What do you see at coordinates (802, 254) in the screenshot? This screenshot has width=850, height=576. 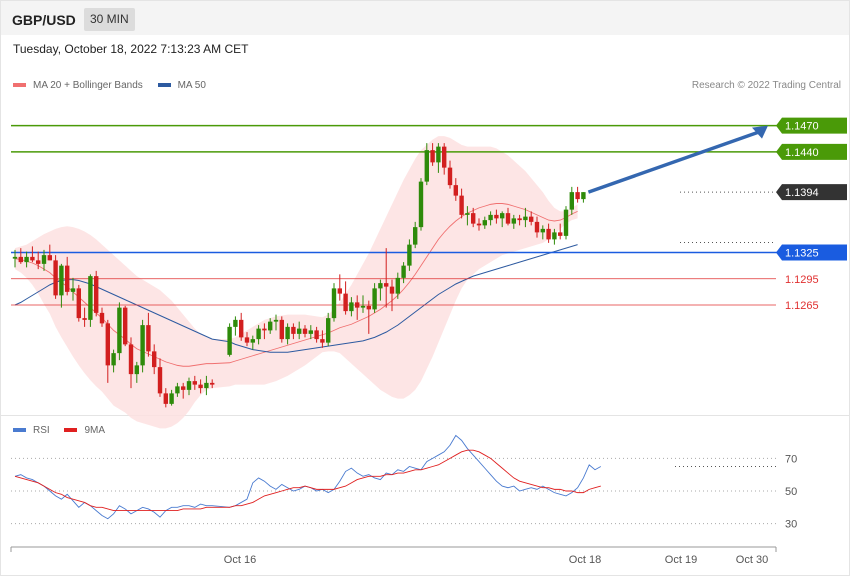 I see `level-tag-text: 1.1325` at bounding box center [802, 254].